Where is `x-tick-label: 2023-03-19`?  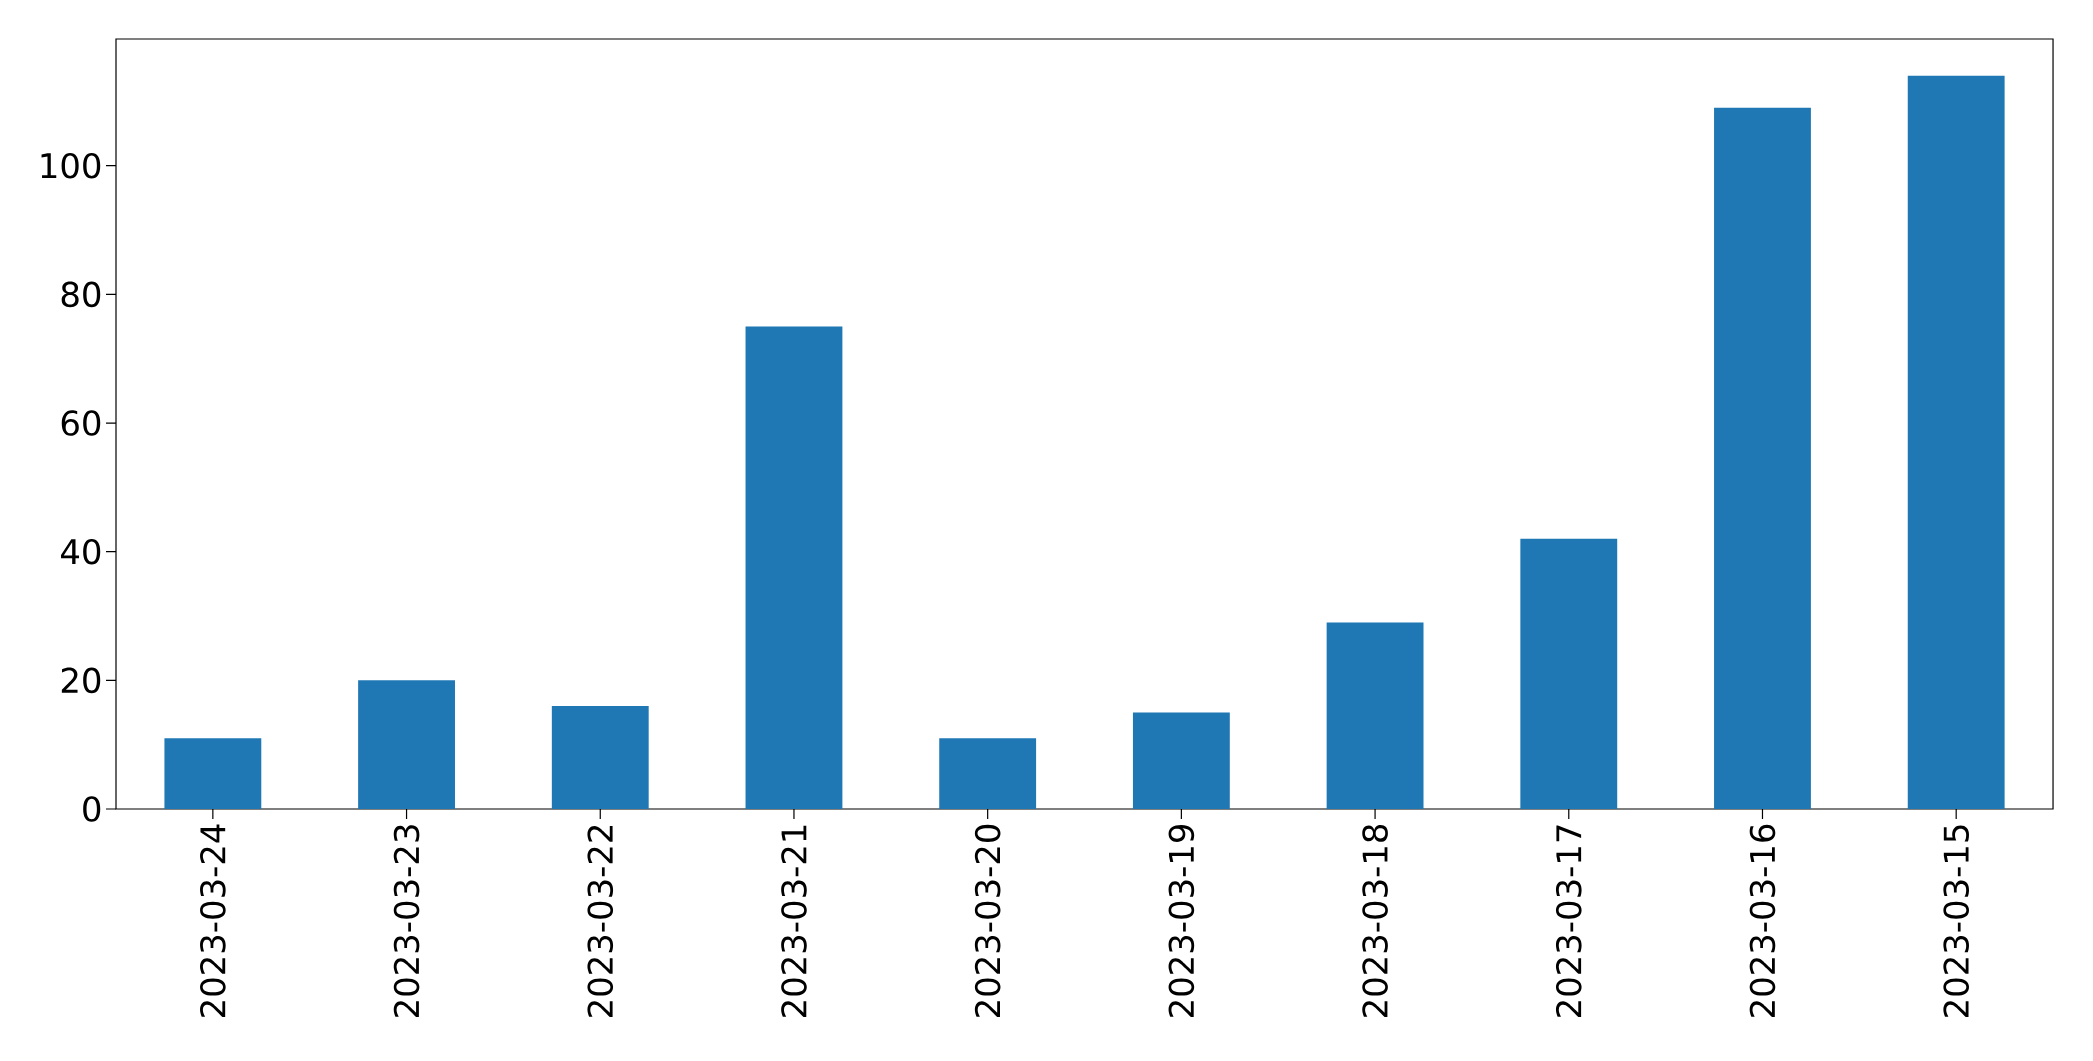 x-tick-label: 2023-03-19 is located at coordinates (1181, 920).